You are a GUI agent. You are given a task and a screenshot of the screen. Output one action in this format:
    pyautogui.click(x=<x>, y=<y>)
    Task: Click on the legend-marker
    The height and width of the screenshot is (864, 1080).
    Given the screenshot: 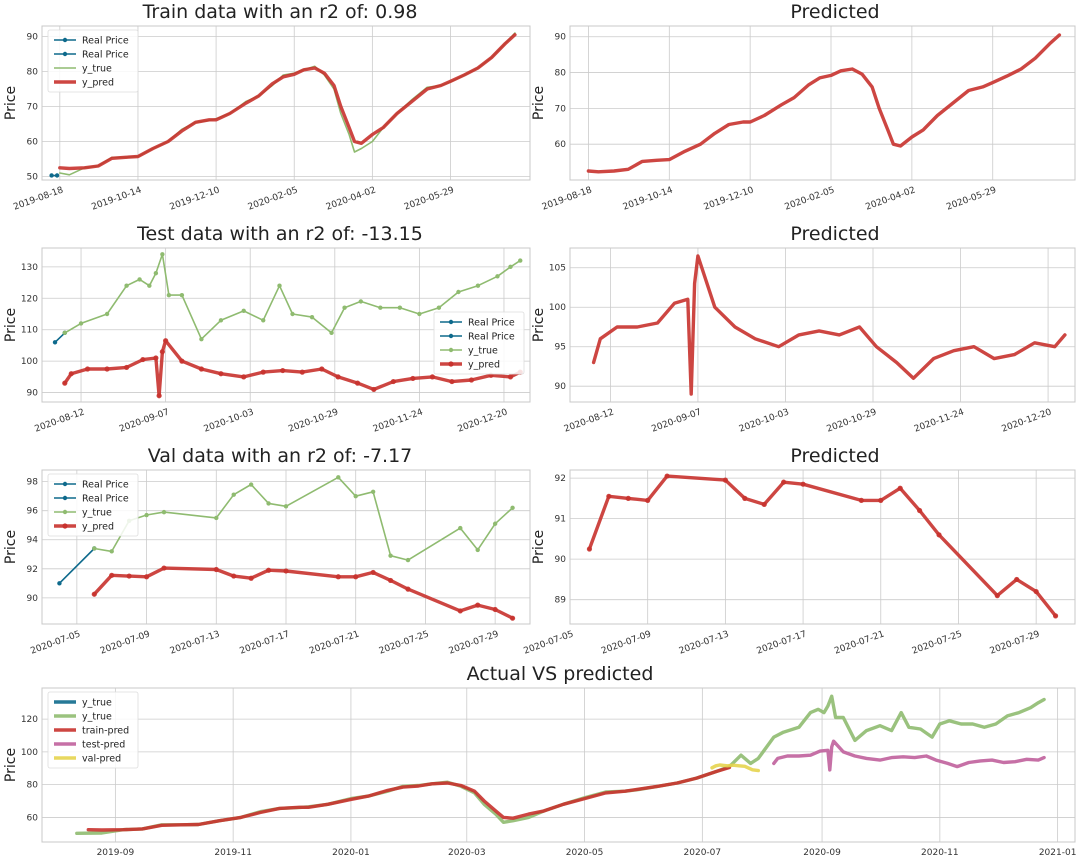 What is the action you would take?
    pyautogui.click(x=65, y=526)
    